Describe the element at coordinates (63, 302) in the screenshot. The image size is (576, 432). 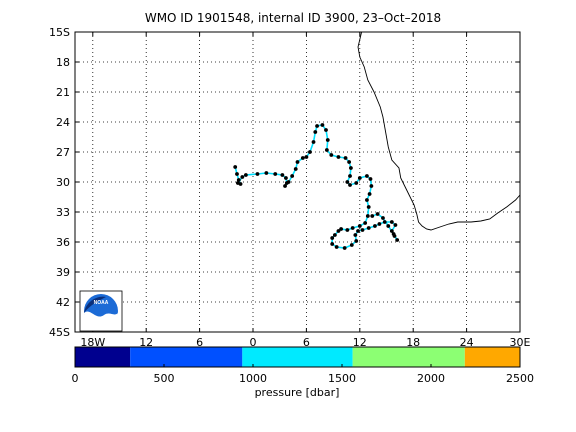
I see `y-tick-label: 42` at that location.